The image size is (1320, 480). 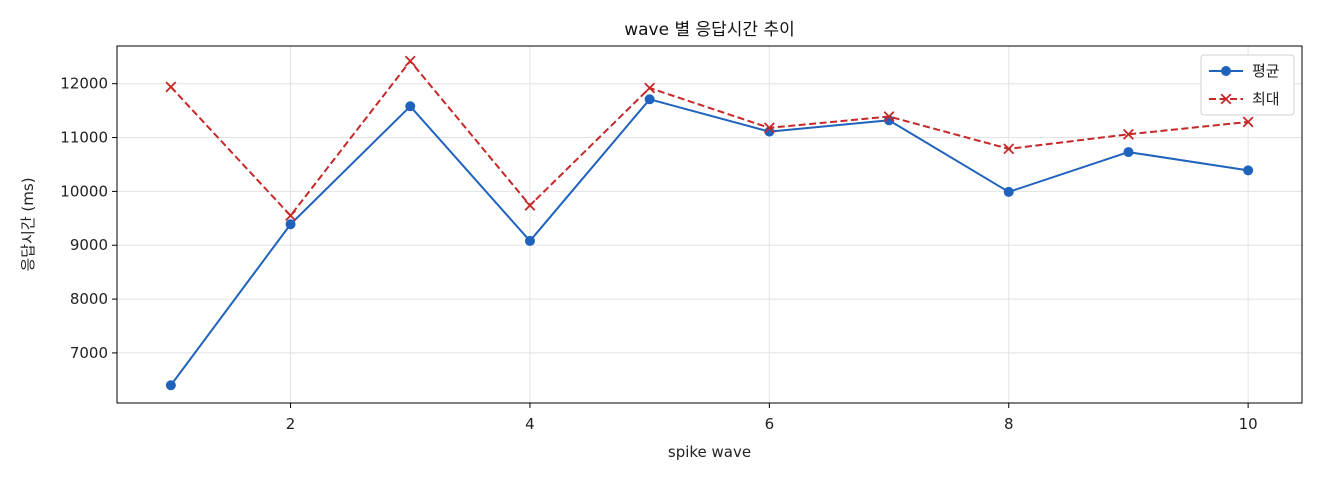 What do you see at coordinates (84, 191) in the screenshot?
I see `y-tick-label: 10000` at bounding box center [84, 191].